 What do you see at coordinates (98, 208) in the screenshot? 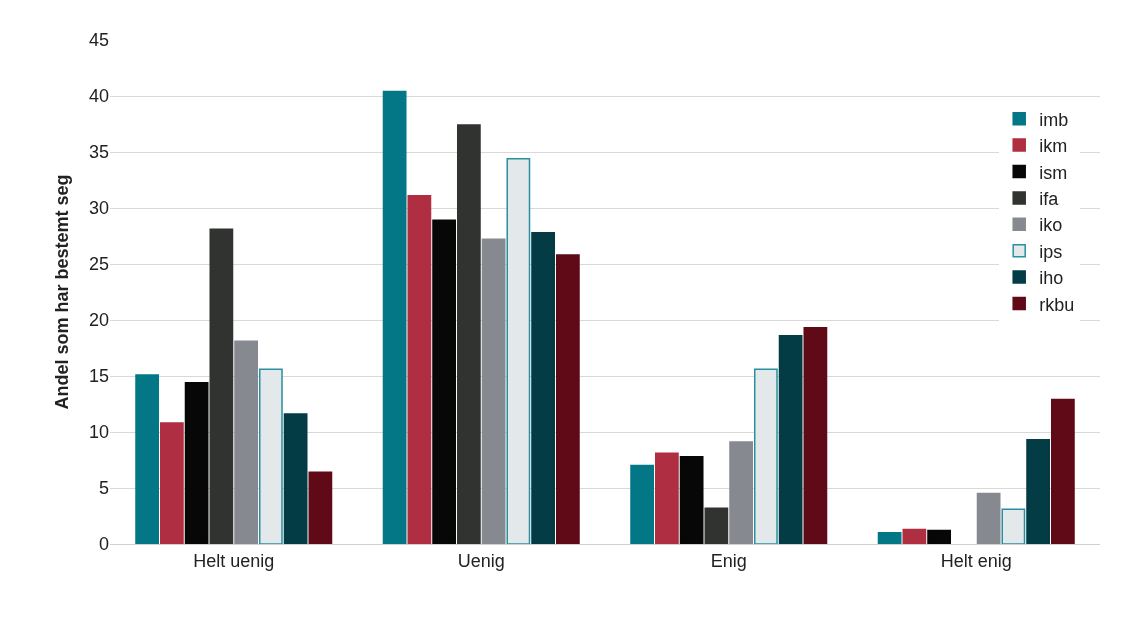
I see `y-tick-label: 30` at bounding box center [98, 208].